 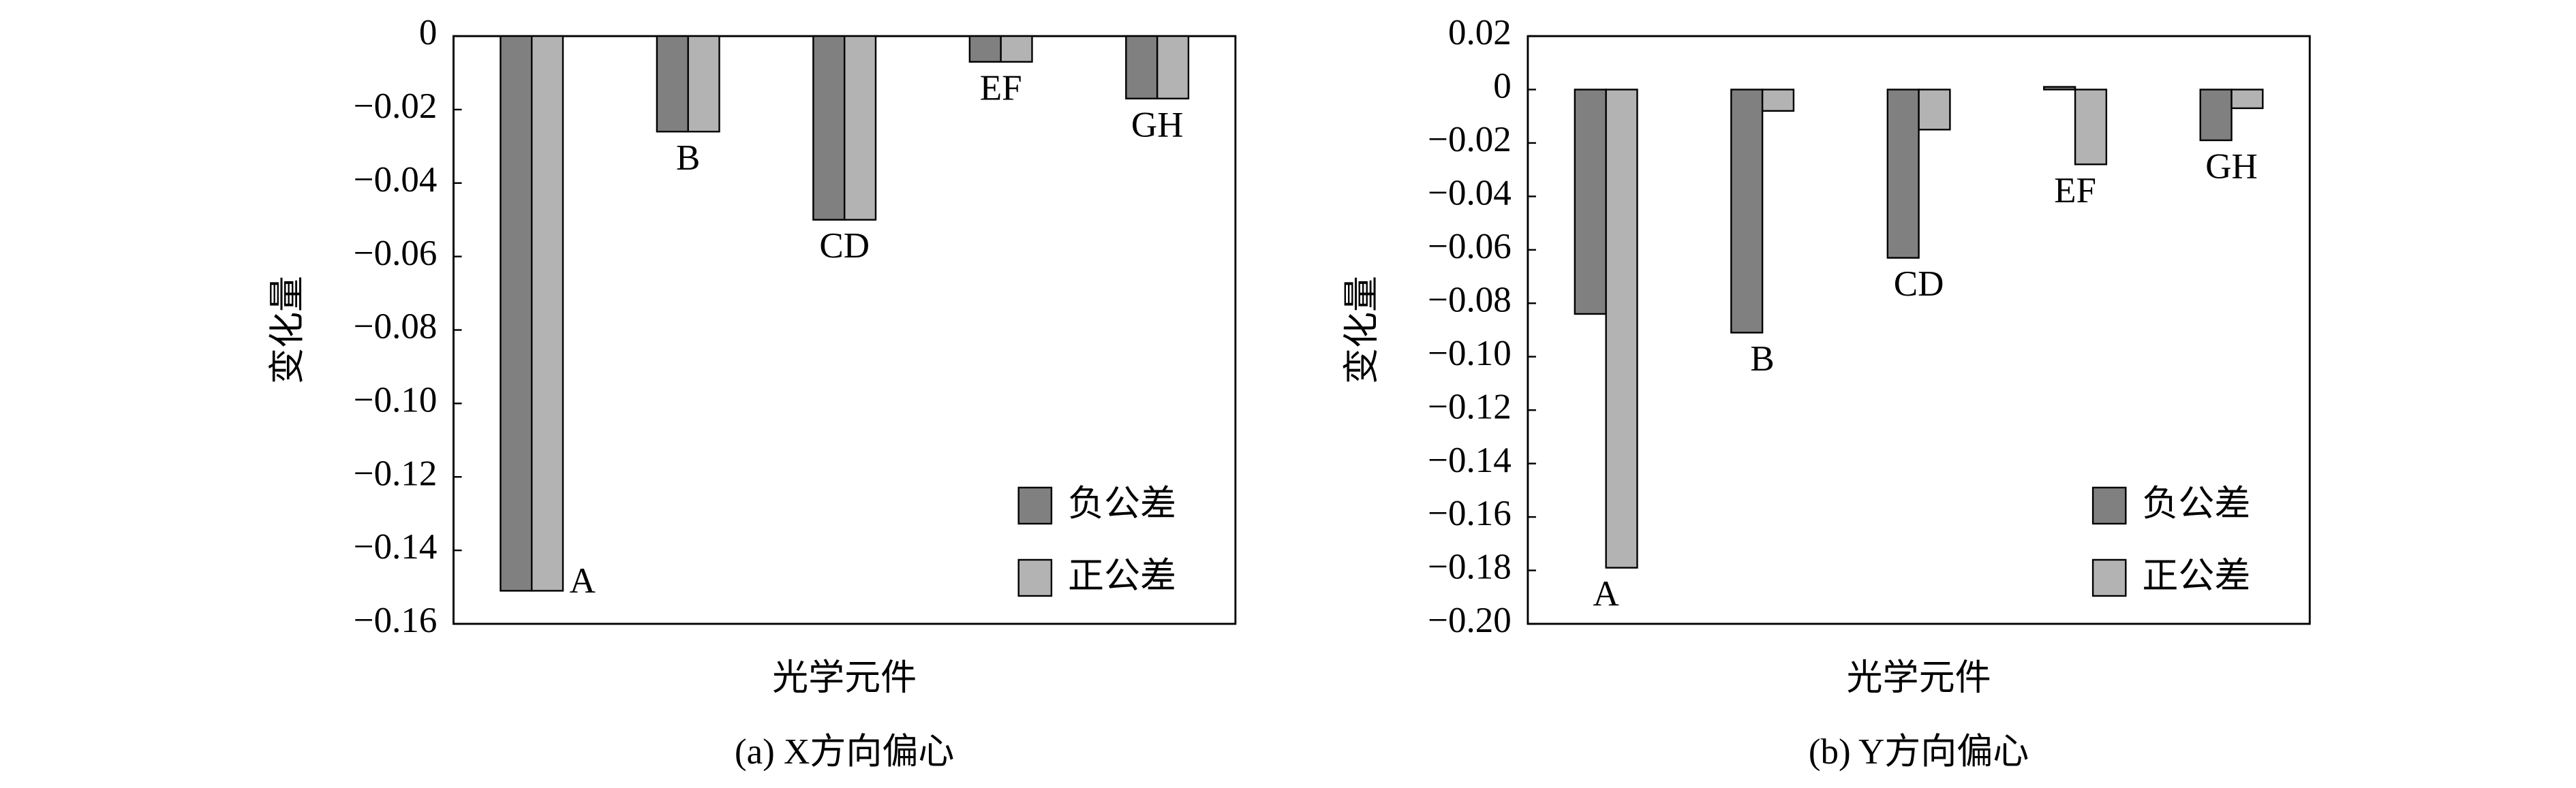 What do you see at coordinates (1480, 32) in the screenshot?
I see `y-tick-label: 0.02` at bounding box center [1480, 32].